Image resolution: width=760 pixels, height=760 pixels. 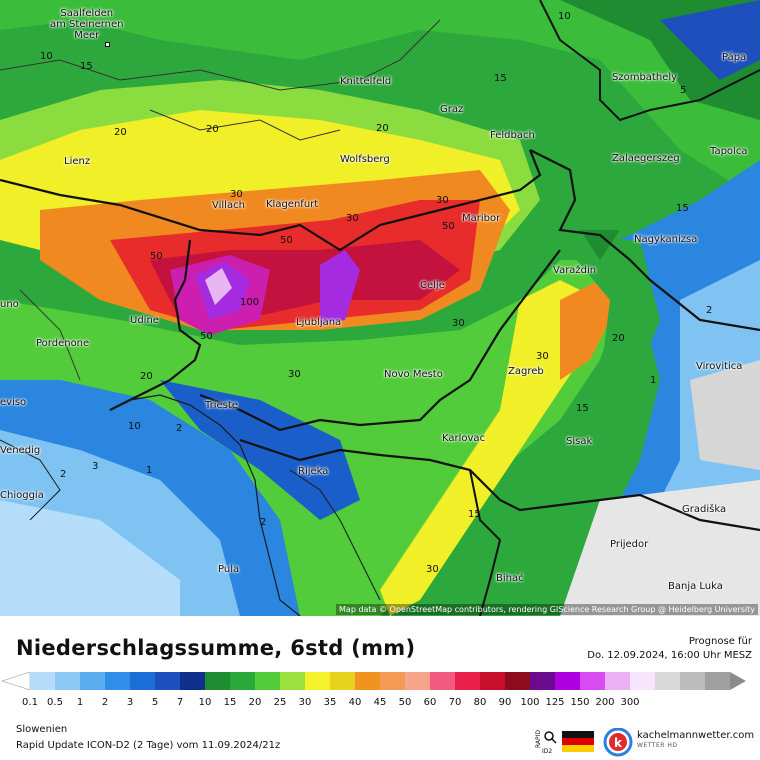 I want to click on city-label: Zalaegerszeg, so click(x=646, y=158).